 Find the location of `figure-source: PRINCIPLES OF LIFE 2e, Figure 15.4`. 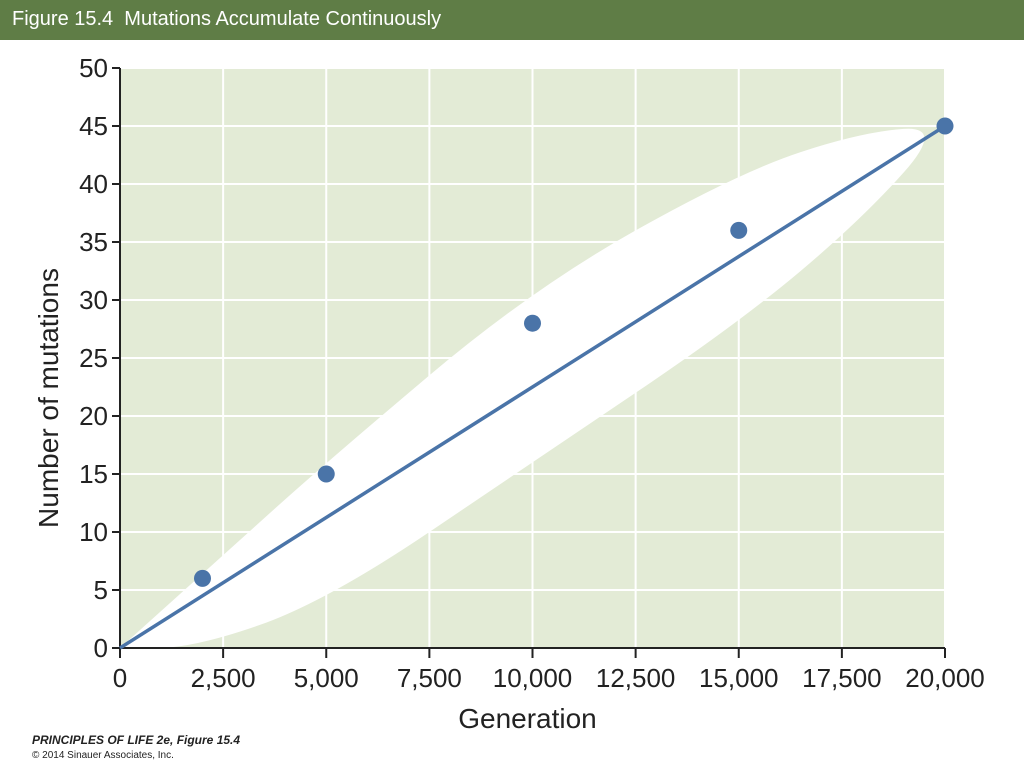

figure-source: PRINCIPLES OF LIFE 2e, Figure 15.4 is located at coordinates (136, 740).